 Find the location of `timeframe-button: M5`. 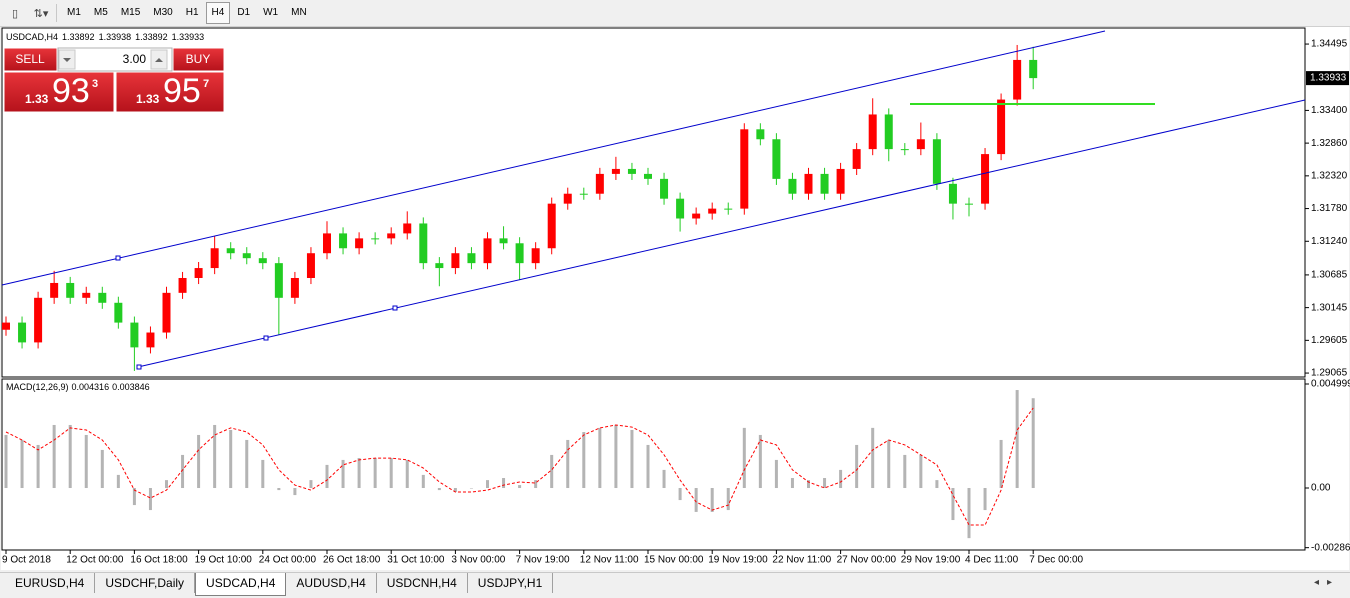

timeframe-button: M5 is located at coordinates (100, 12).